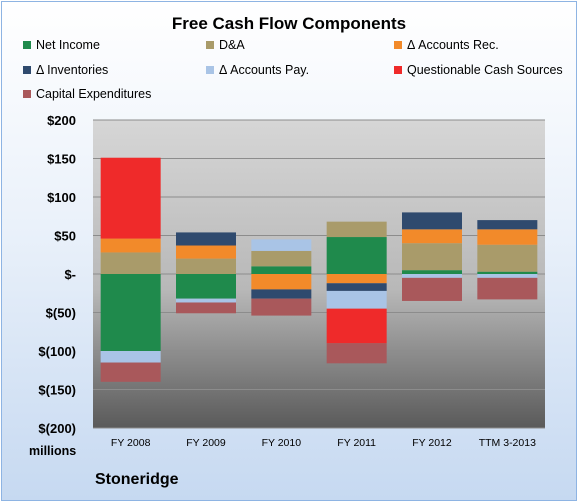  I want to click on legend-item: Questionable Cash Sources, so click(478, 70).